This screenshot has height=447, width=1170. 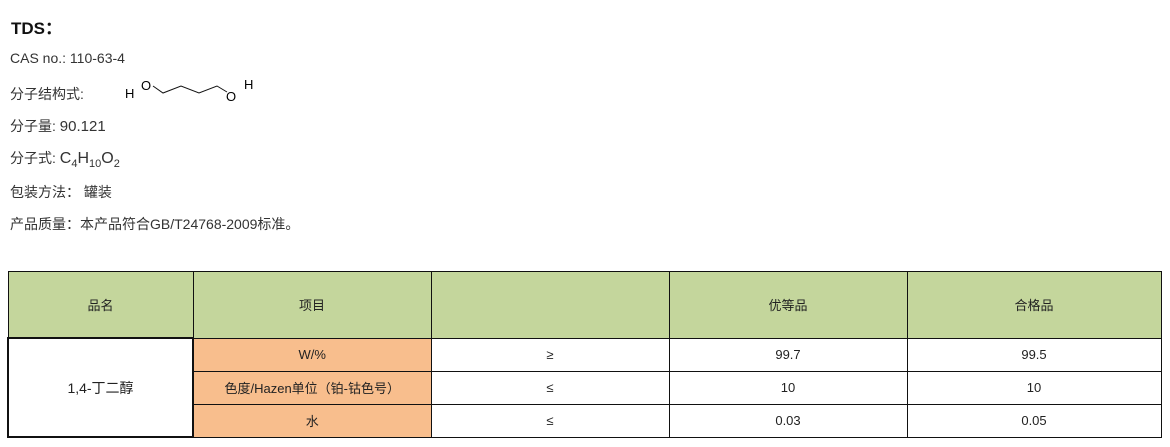 I want to click on table-row: 色度/Hazen单位（铂-钴色号） ≤ 10 10, so click(x=585, y=387).